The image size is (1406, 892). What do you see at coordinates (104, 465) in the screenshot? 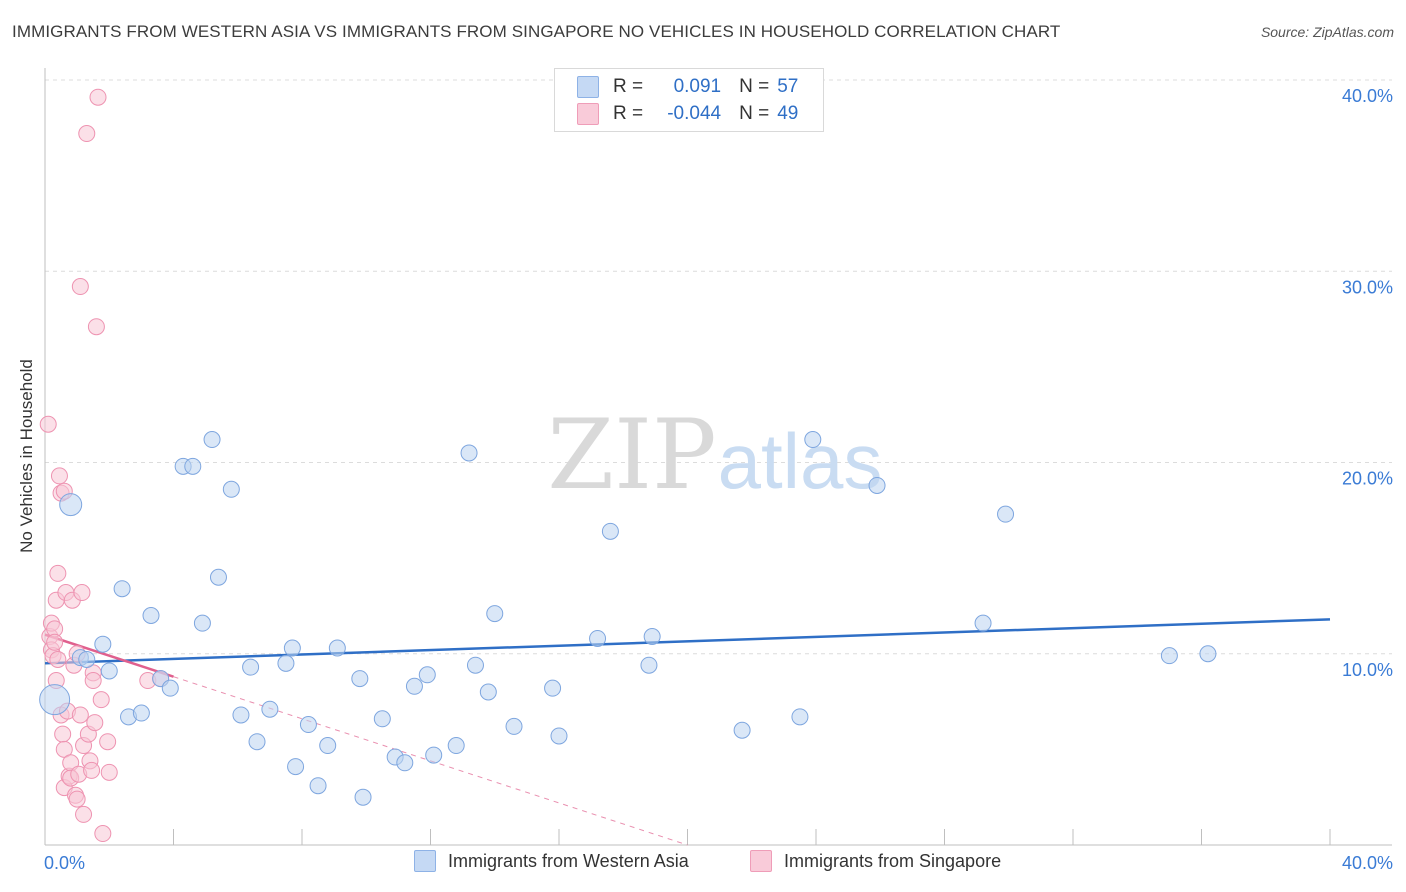
I see `points-singapore` at bounding box center [104, 465].